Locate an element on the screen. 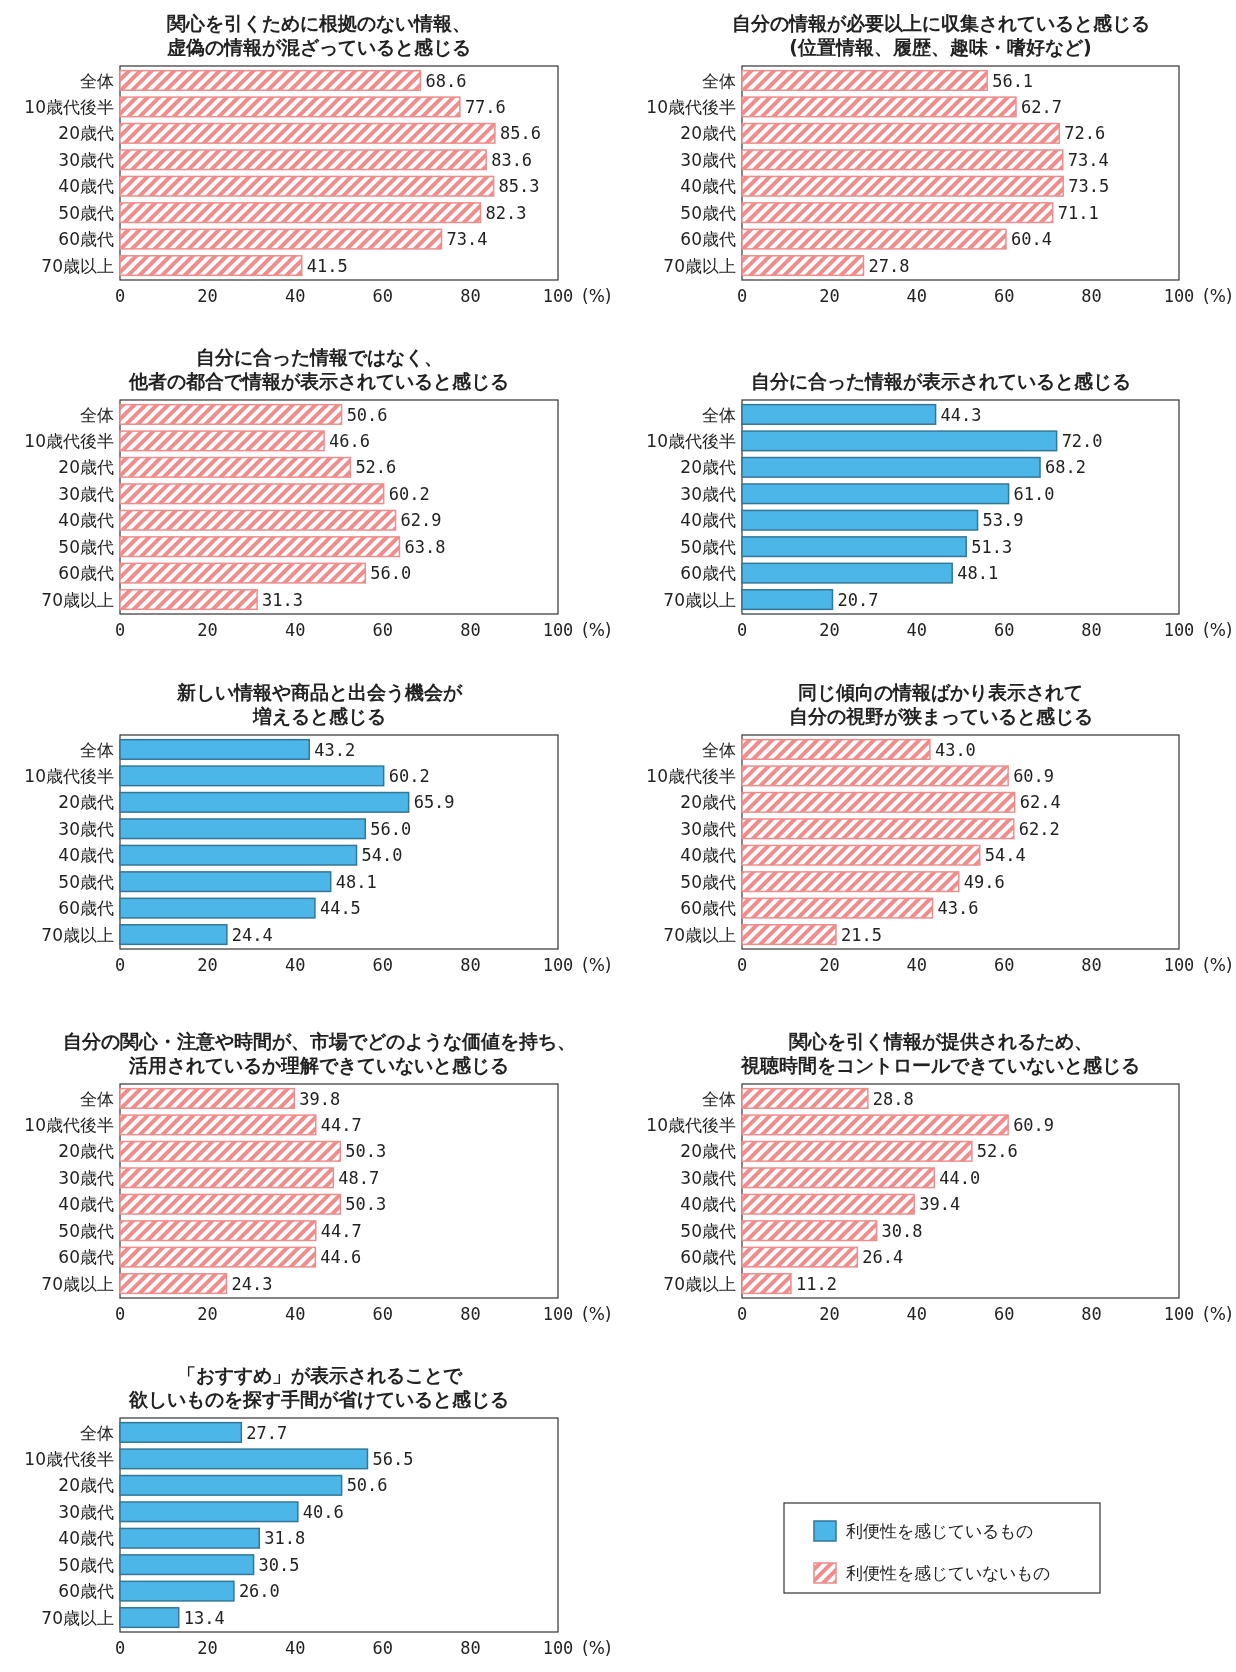 Image resolution: width=1236 pixels, height=1672 pixels. data-label: 48.7 is located at coordinates (359, 1177).